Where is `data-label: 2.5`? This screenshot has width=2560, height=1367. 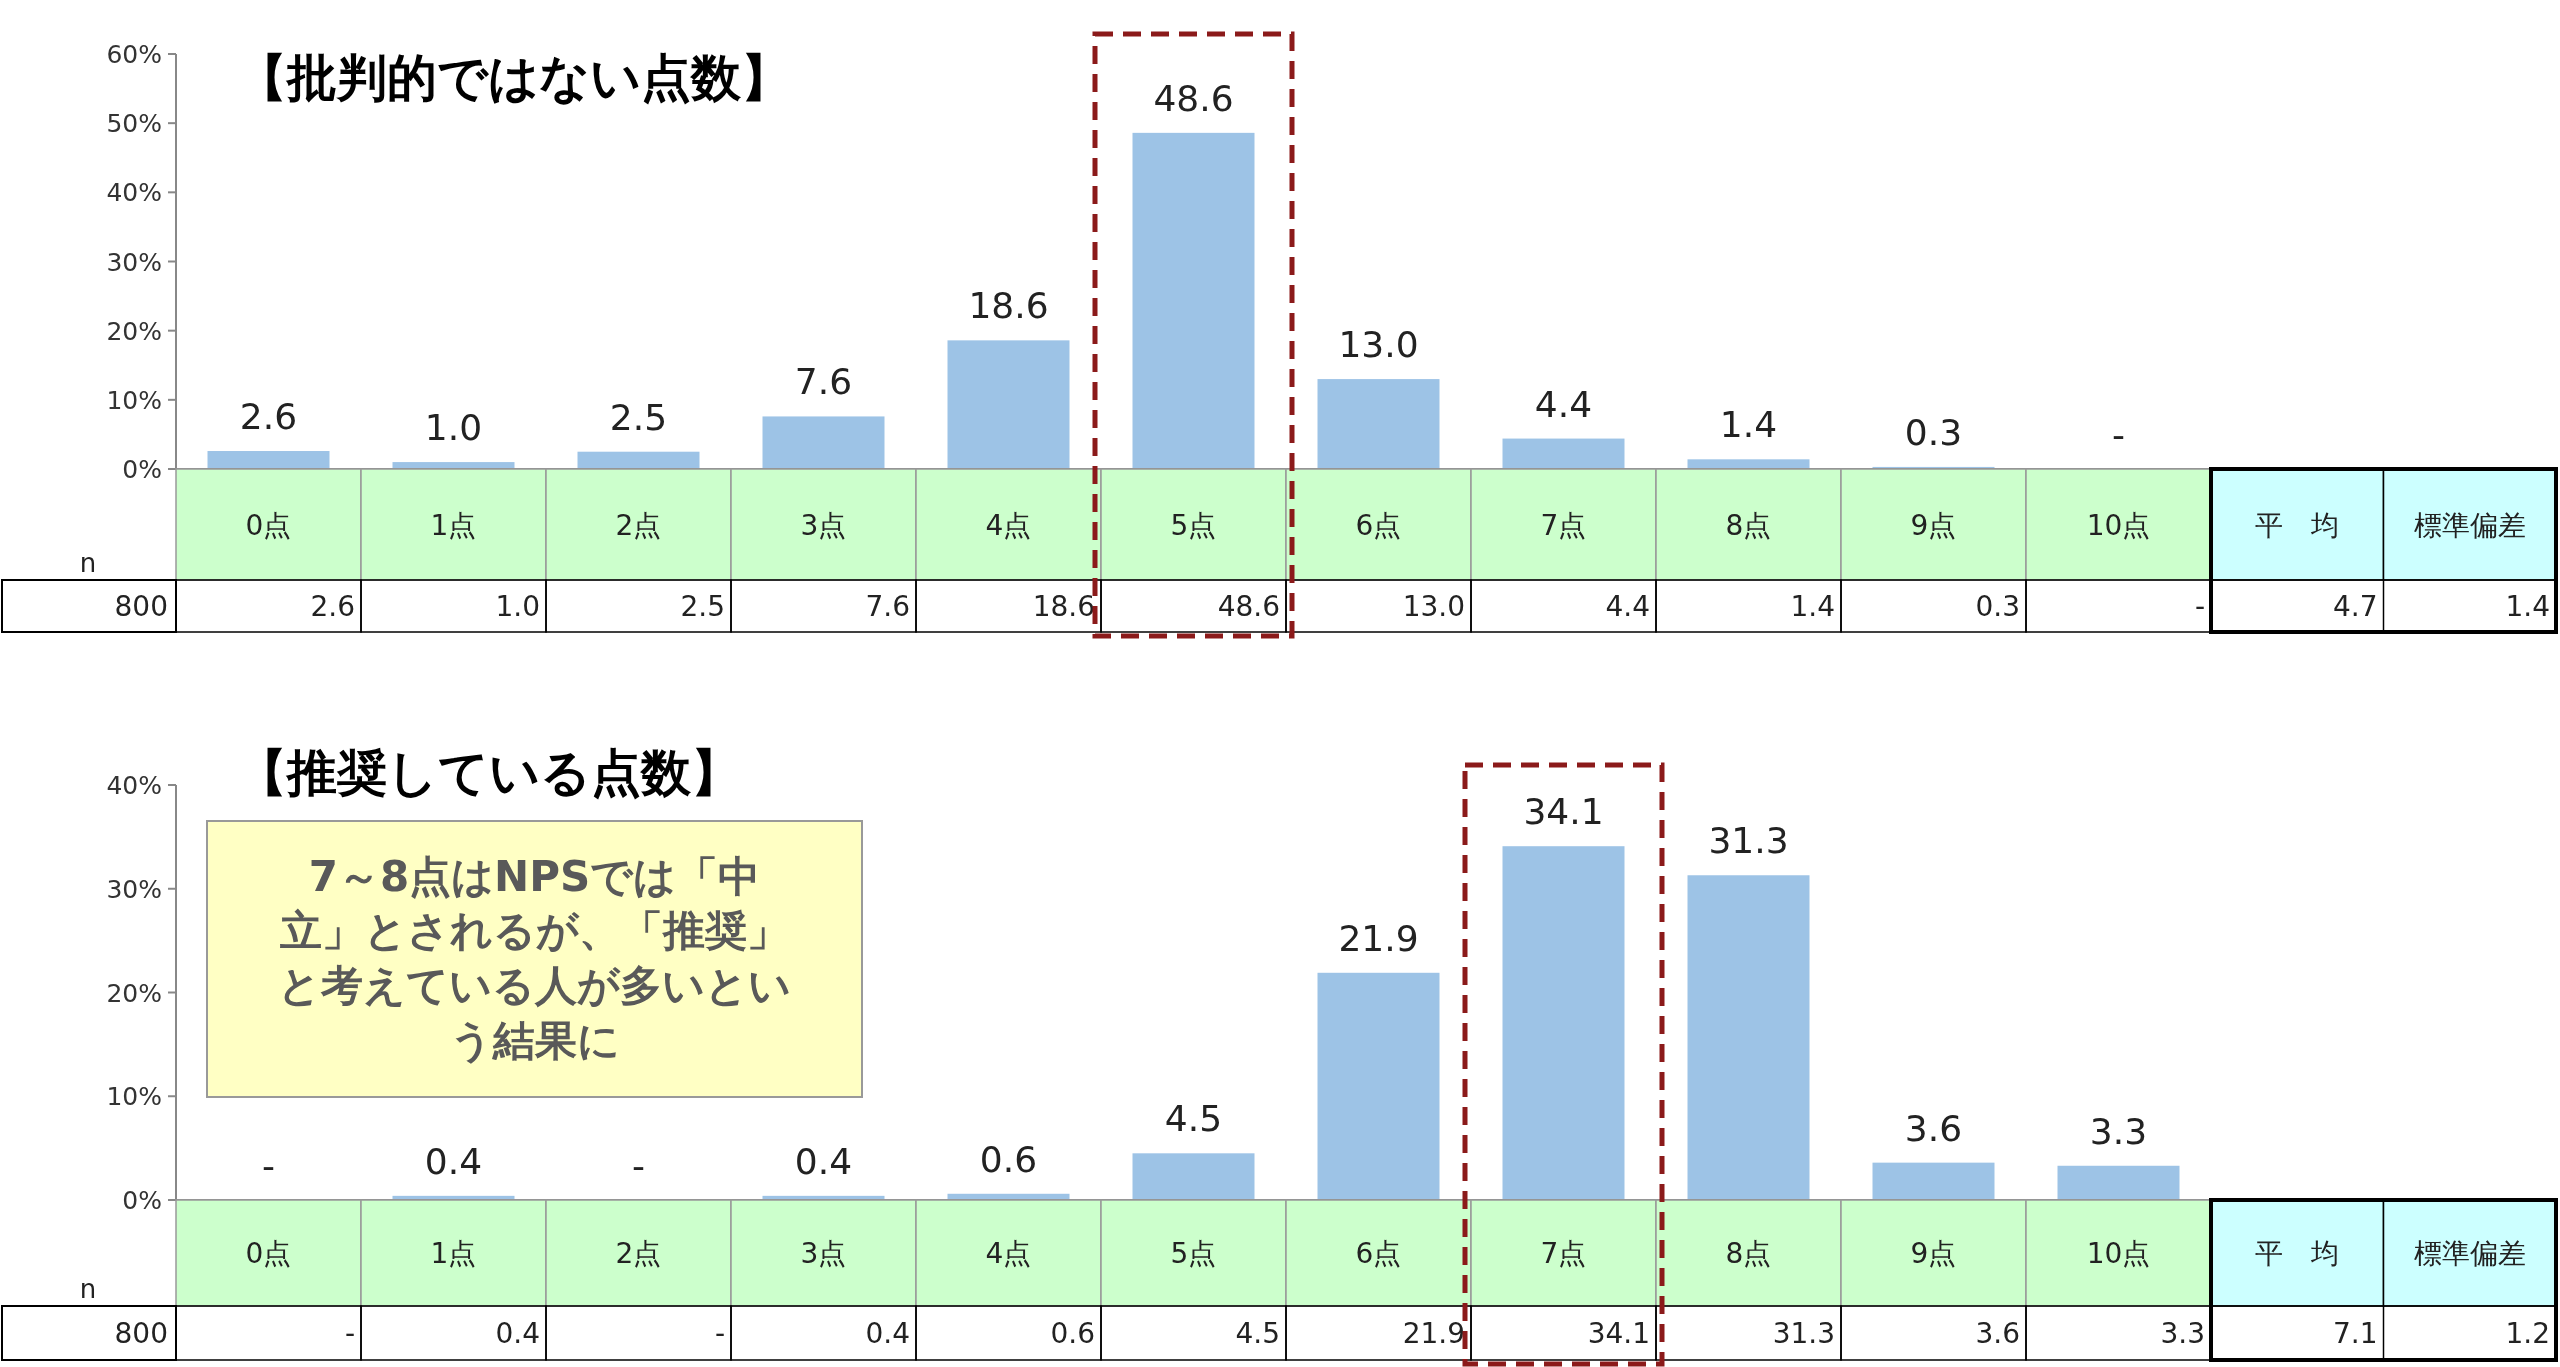
data-label: 2.5 is located at coordinates (702, 606).